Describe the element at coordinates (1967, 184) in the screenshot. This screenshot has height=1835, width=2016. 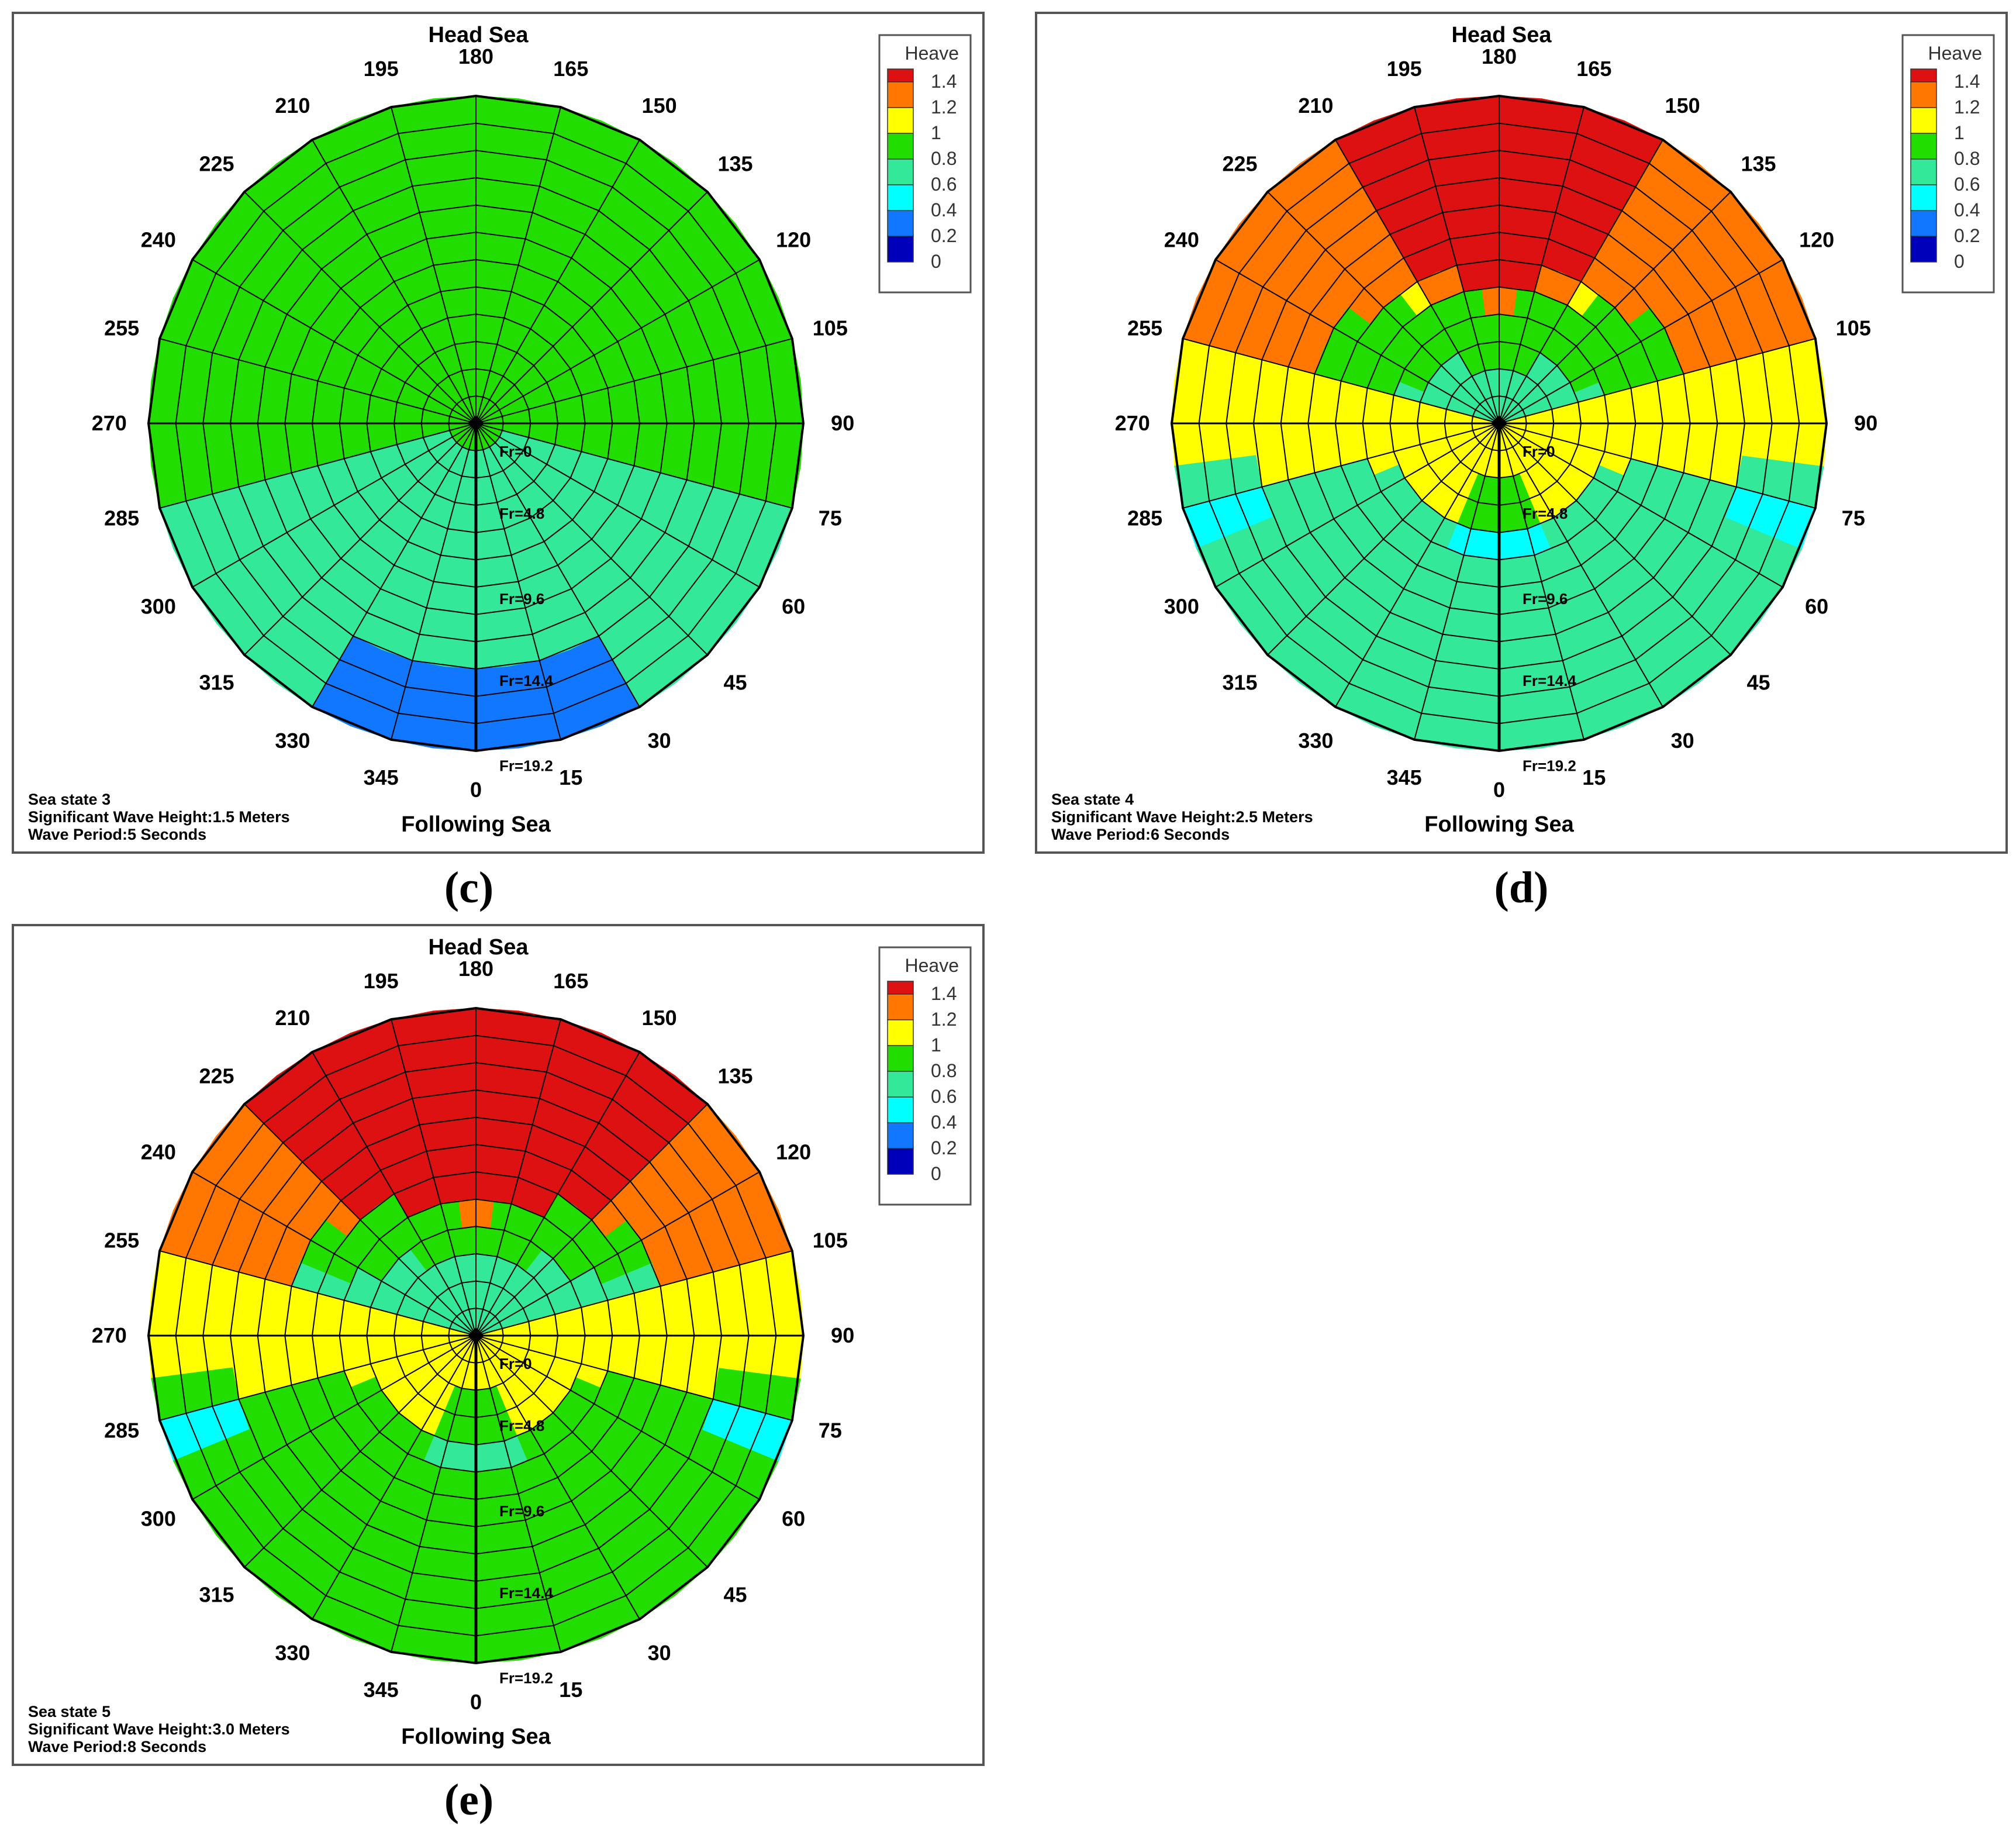
I see `legend-level: 0.6` at that location.